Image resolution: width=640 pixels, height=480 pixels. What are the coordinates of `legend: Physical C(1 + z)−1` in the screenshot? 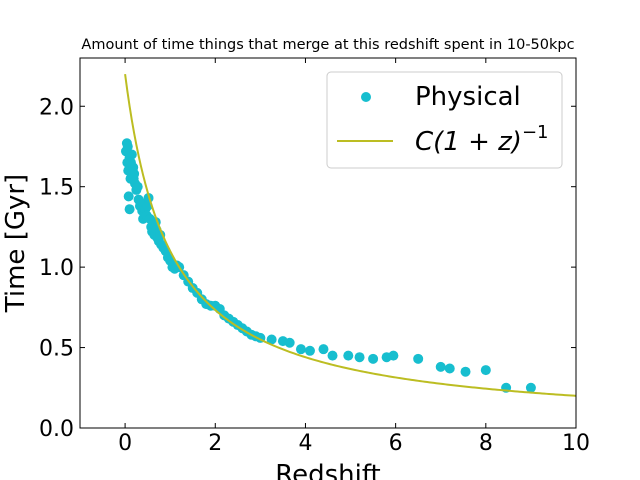 It's located at (444, 120).